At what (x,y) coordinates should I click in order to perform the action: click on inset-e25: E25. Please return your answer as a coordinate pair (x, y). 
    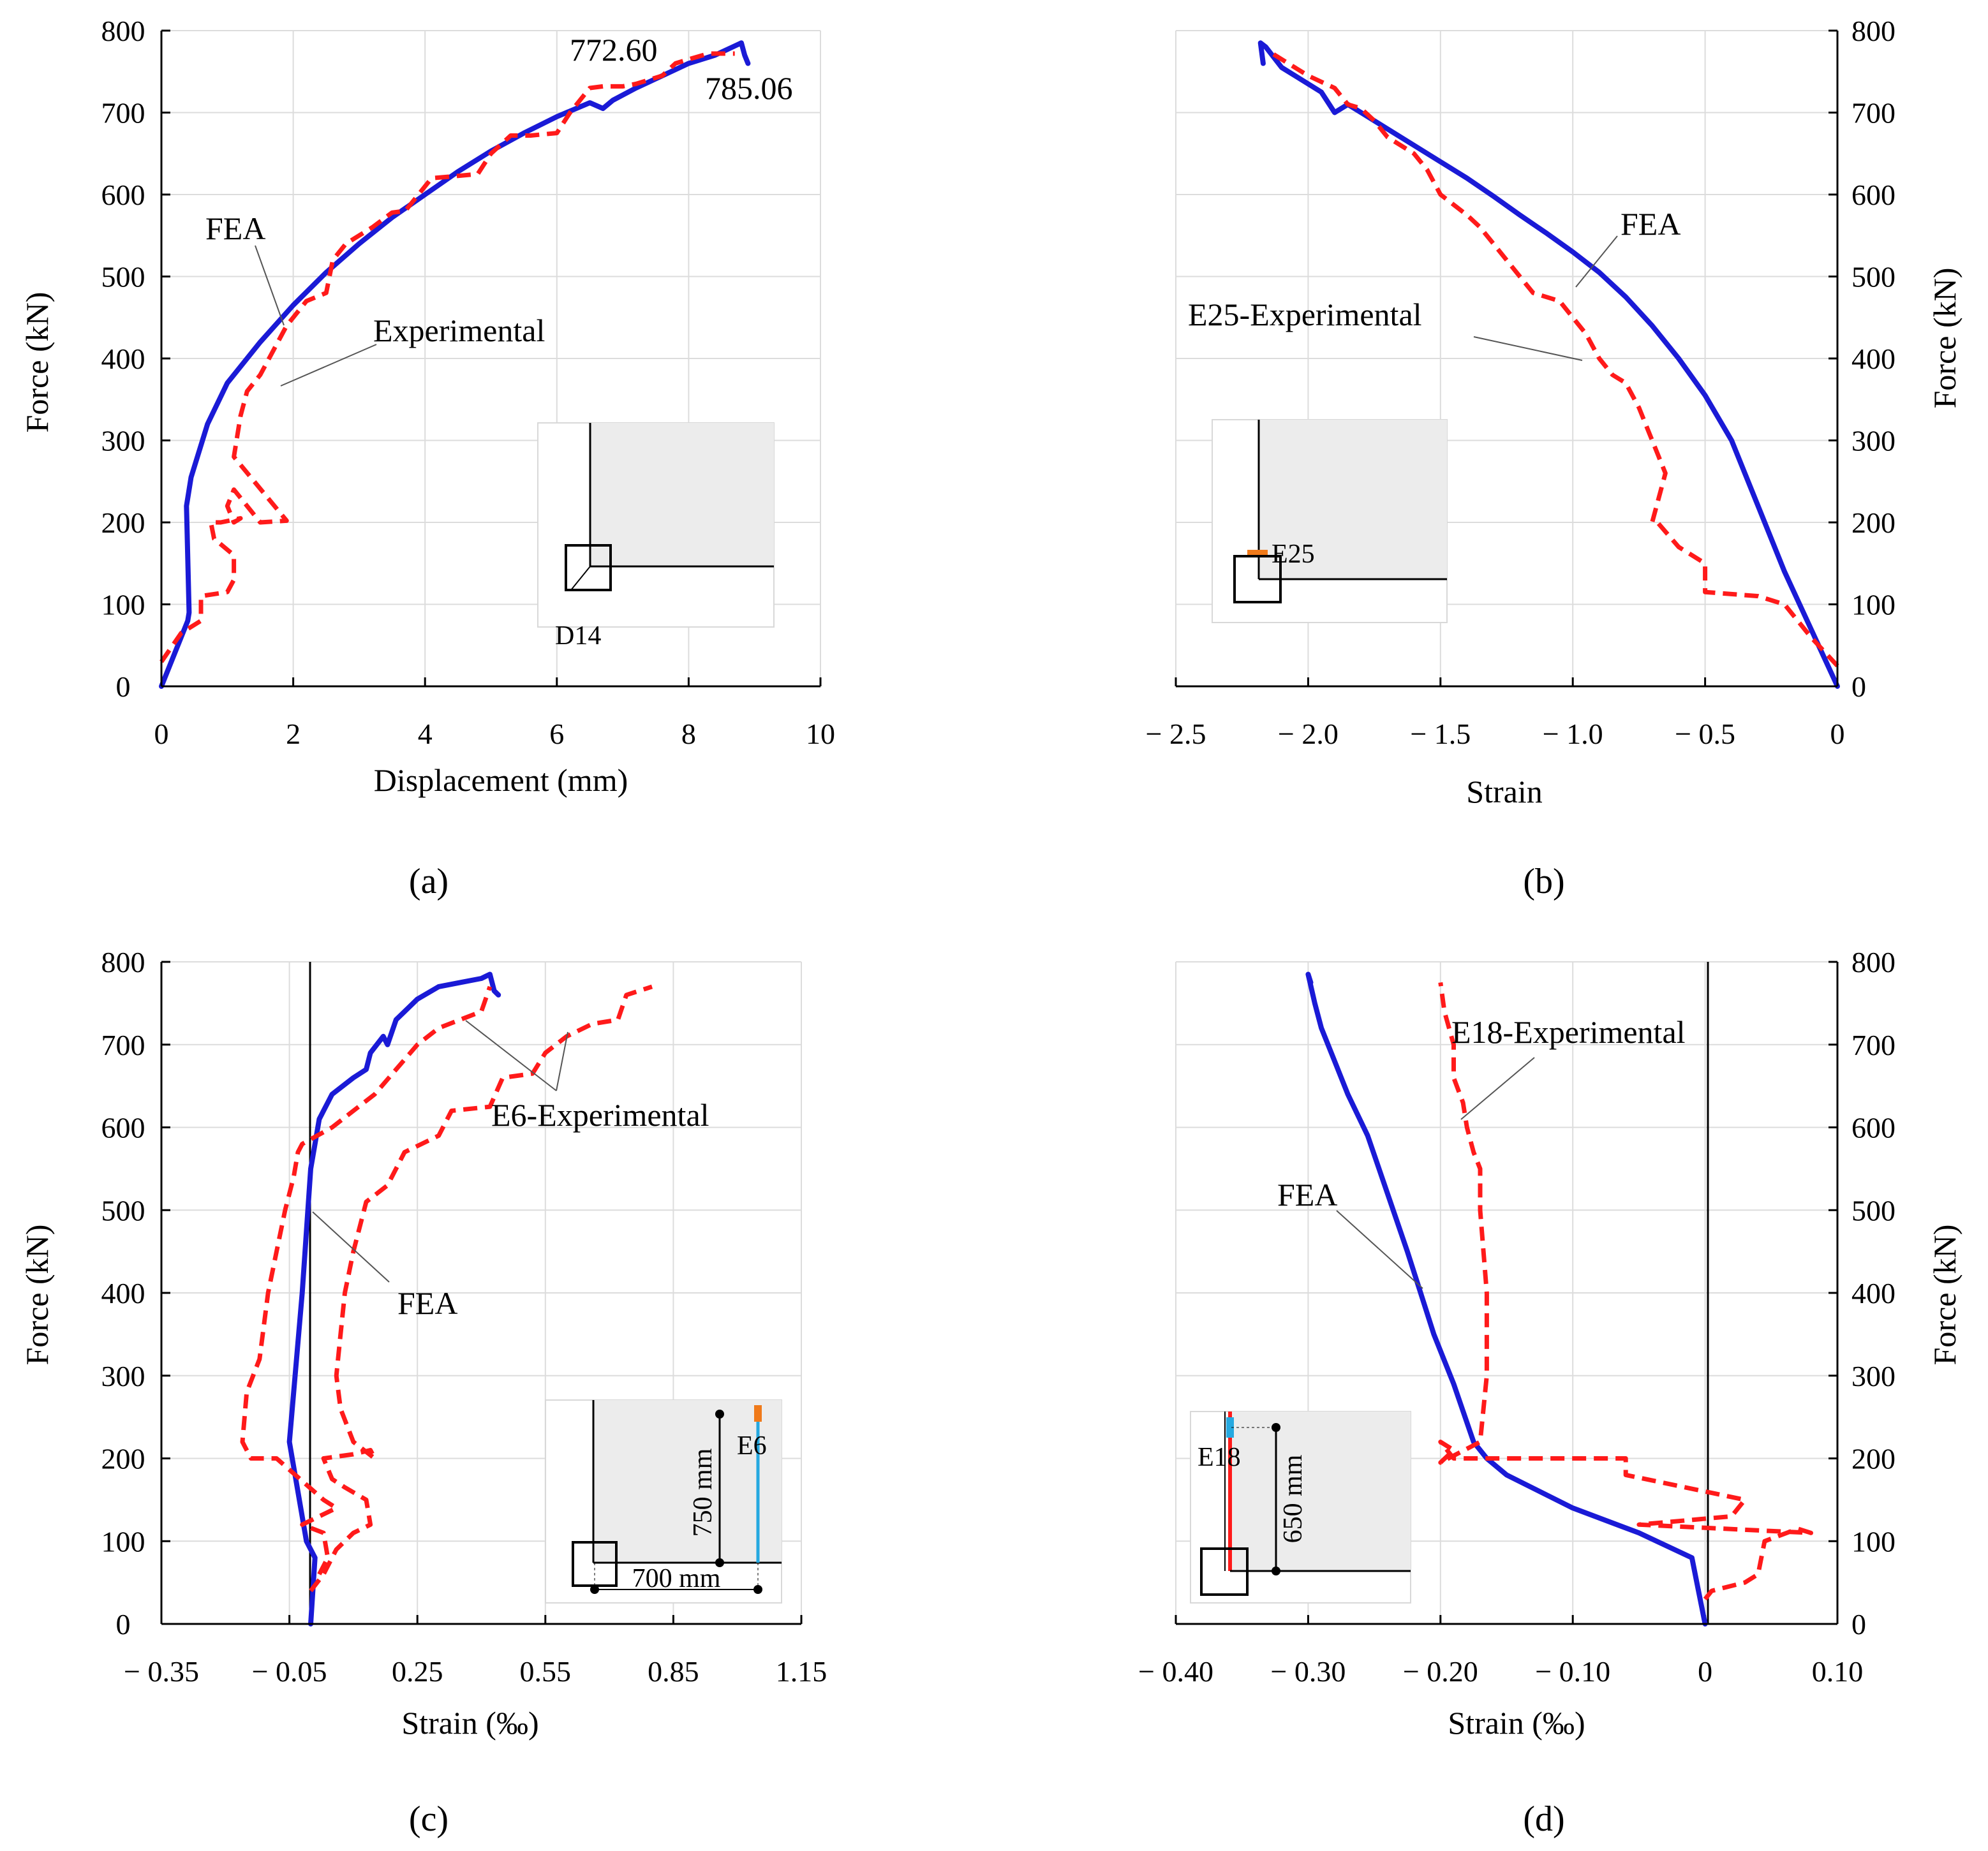
    Looking at the image, I should click on (1330, 521).